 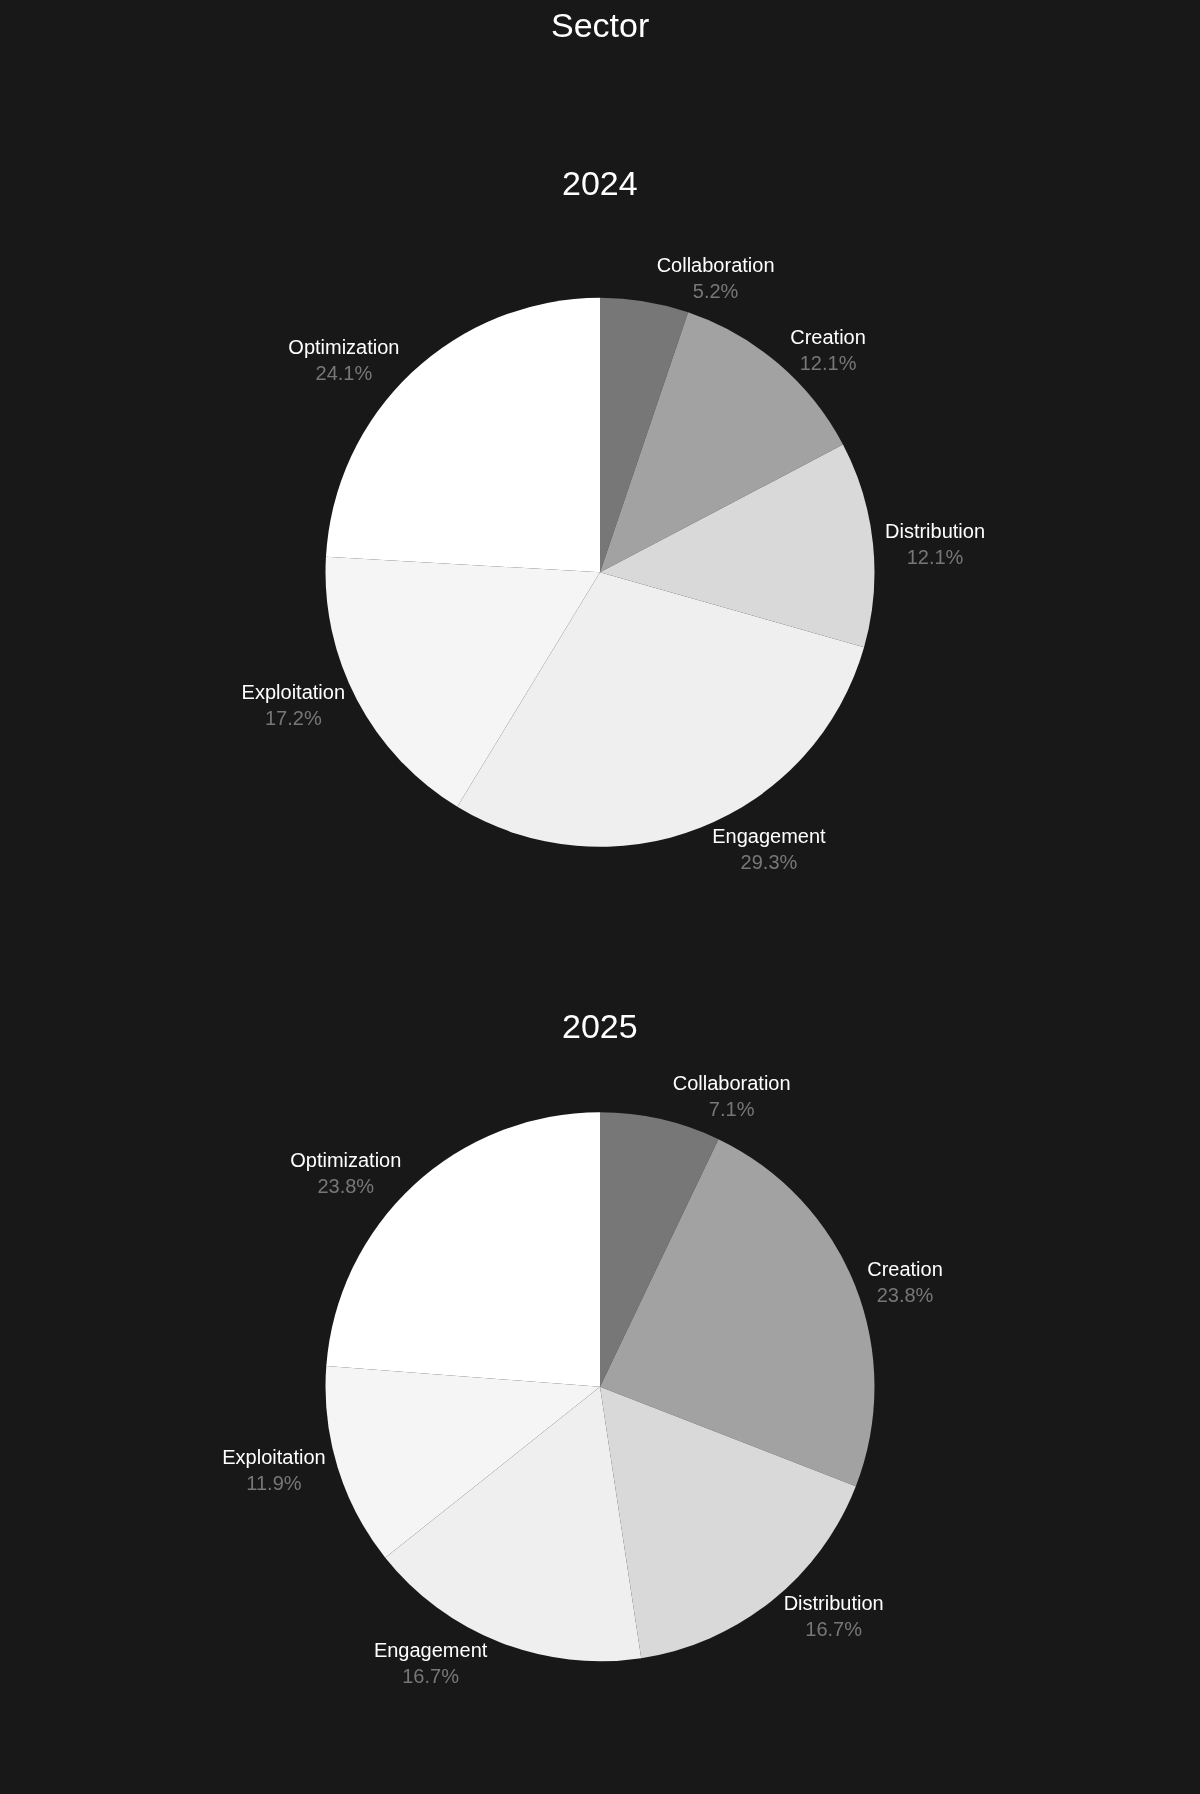 I want to click on data-label: 11.9%, so click(x=274, y=1482).